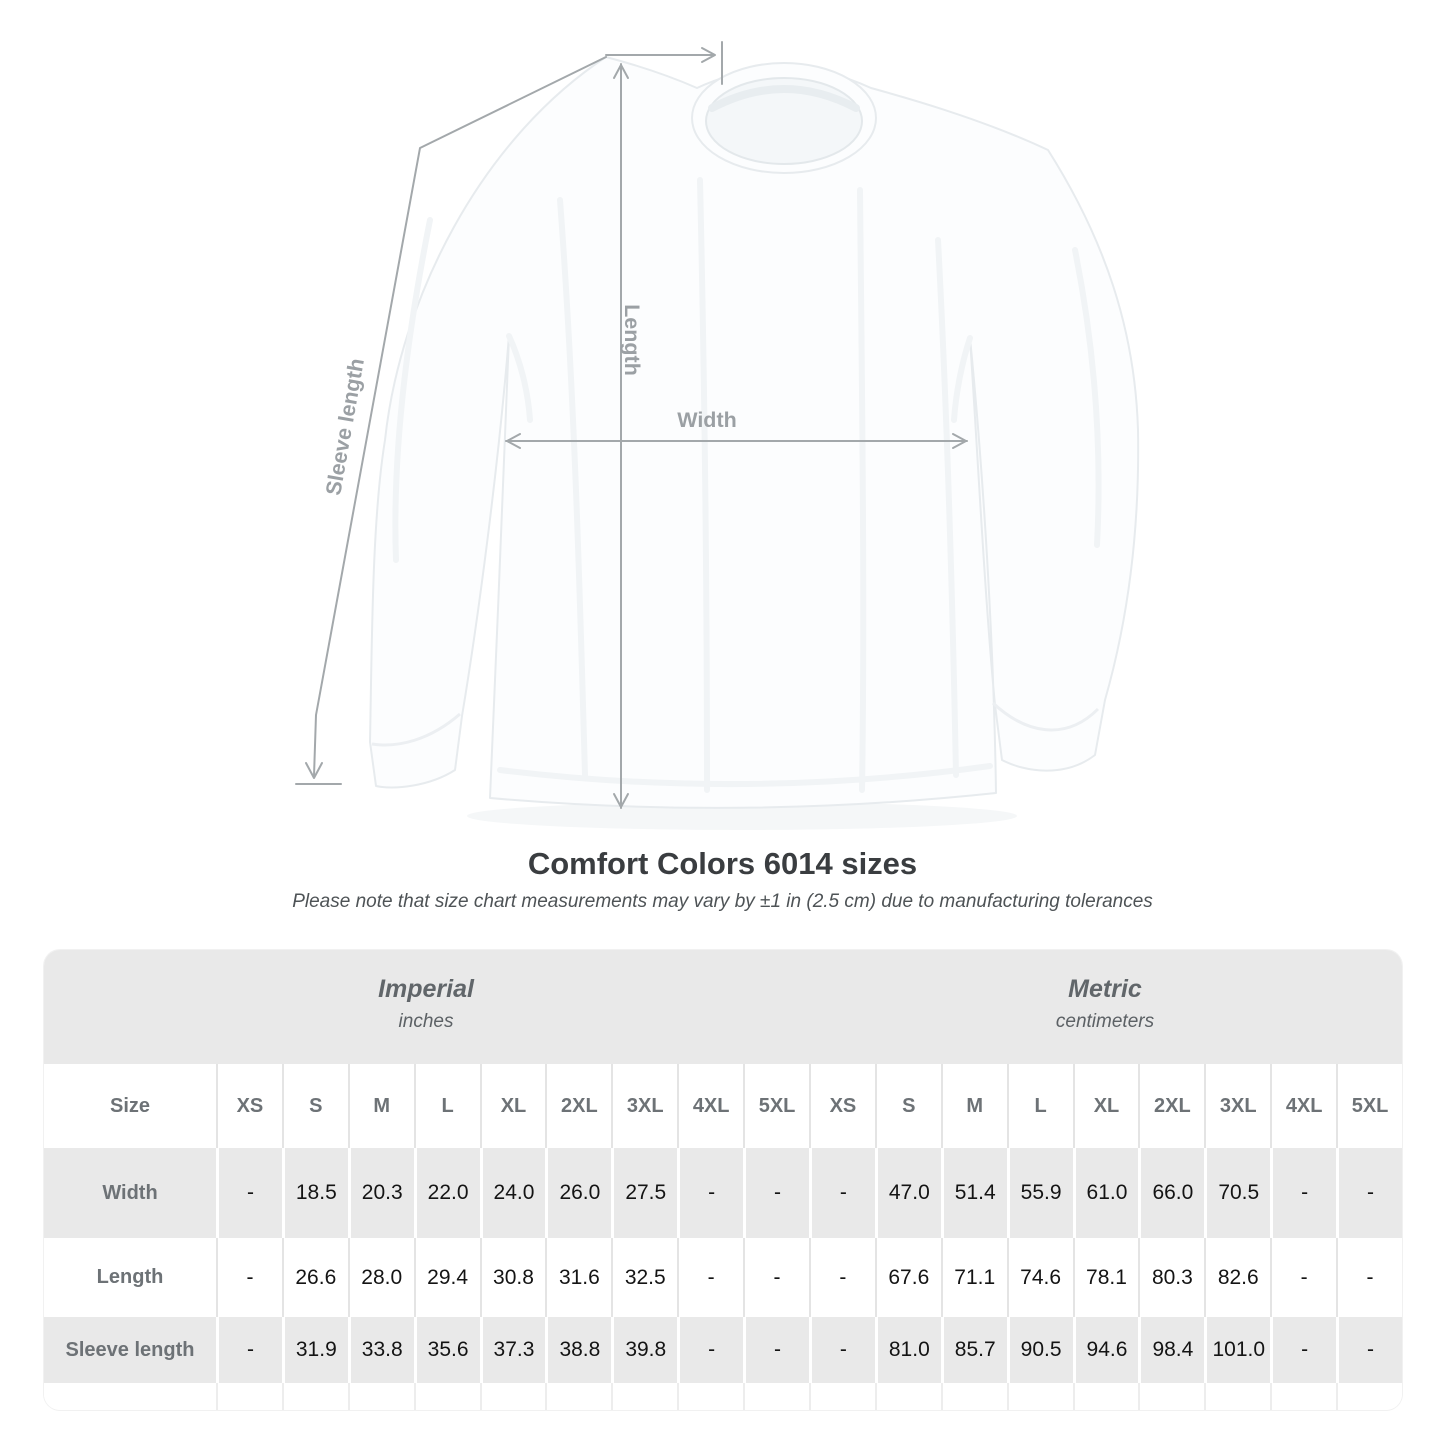 This screenshot has height=1445, width=1445. Describe the element at coordinates (973, 1193) in the screenshot. I see `value-cell: 51.4` at that location.